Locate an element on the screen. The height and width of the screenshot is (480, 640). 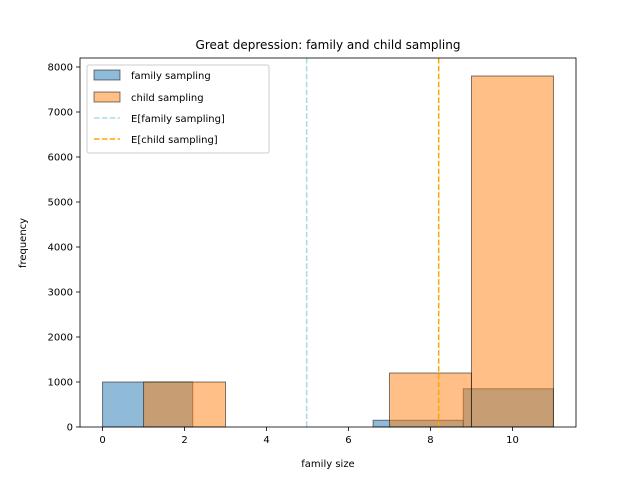
legend-label-0: family sampling is located at coordinates (171, 76).